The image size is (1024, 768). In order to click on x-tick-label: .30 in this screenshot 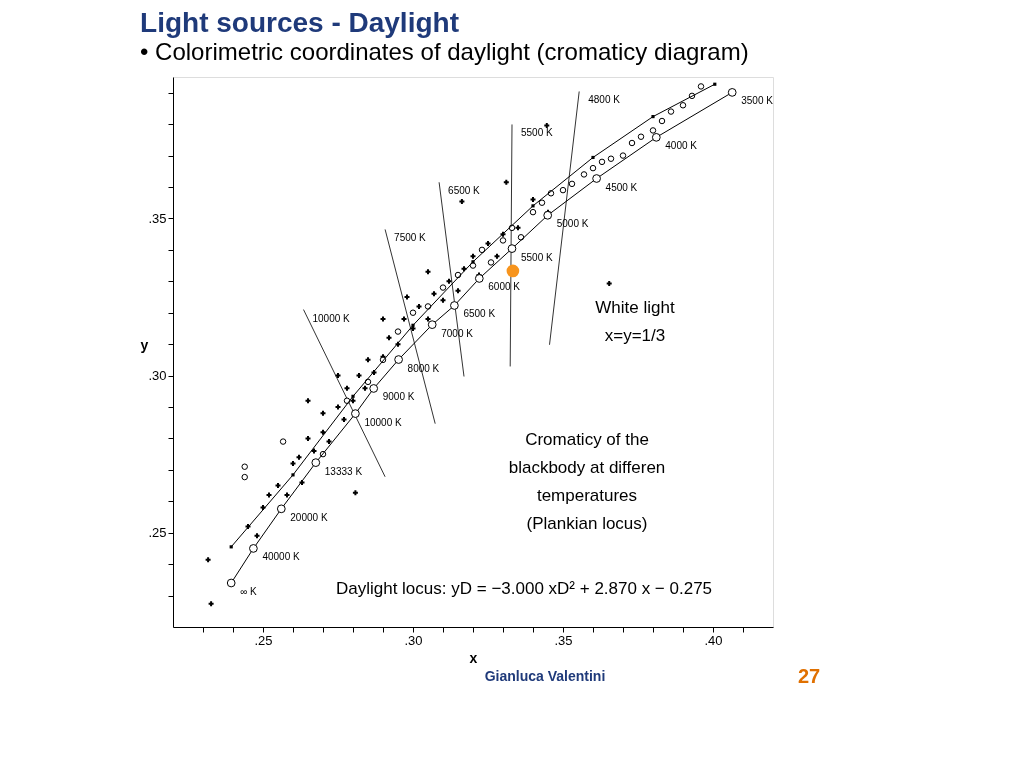, I will do `click(413, 640)`.